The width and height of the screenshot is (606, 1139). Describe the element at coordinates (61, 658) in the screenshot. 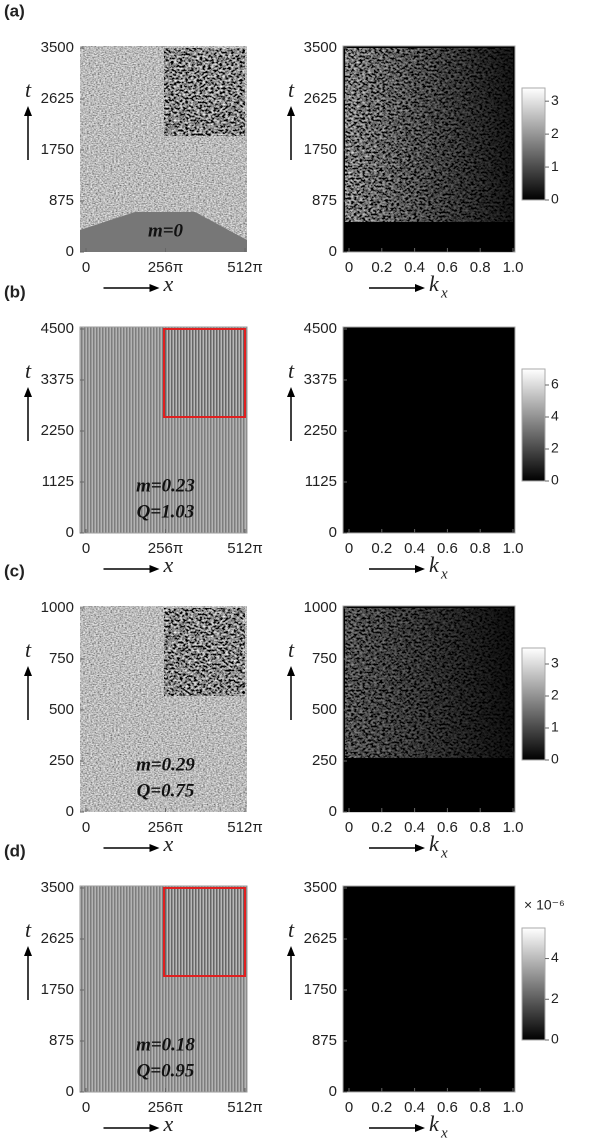

I see `y-tick-label: 750` at that location.